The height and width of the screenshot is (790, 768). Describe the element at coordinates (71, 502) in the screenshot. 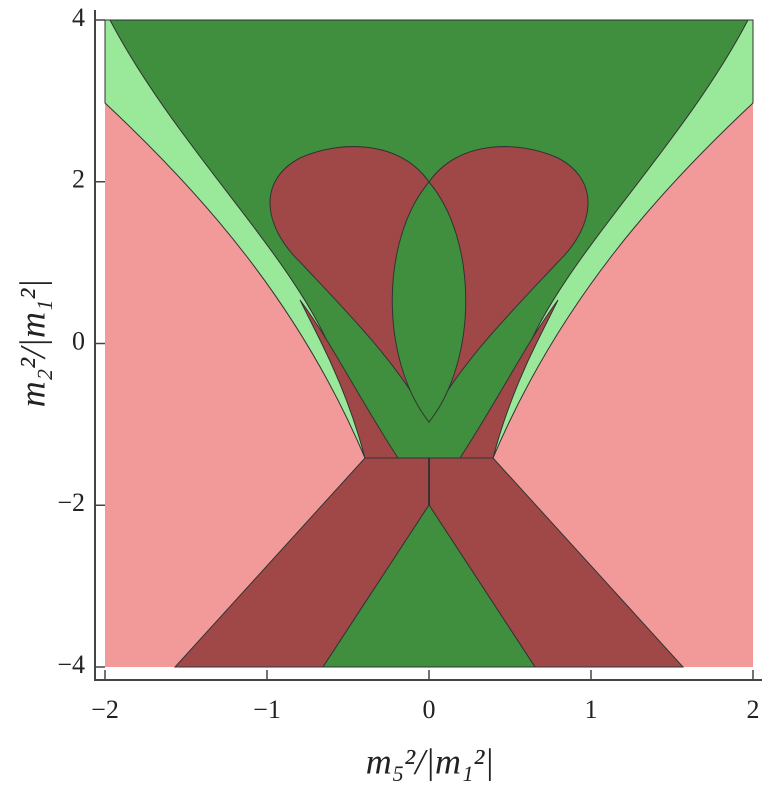

I see `y-tick-label: −2` at that location.